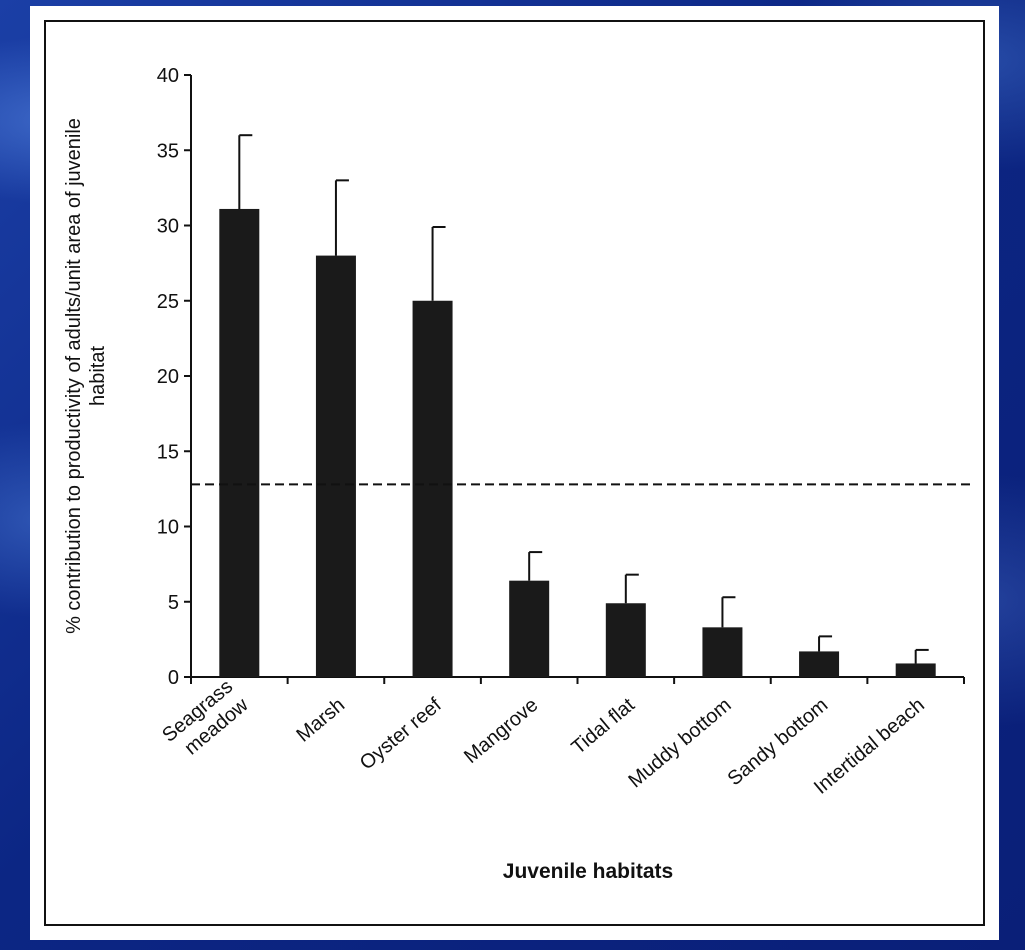 The height and width of the screenshot is (950, 1025). Describe the element at coordinates (173, 678) in the screenshot. I see `y-tick-label: 0` at that location.